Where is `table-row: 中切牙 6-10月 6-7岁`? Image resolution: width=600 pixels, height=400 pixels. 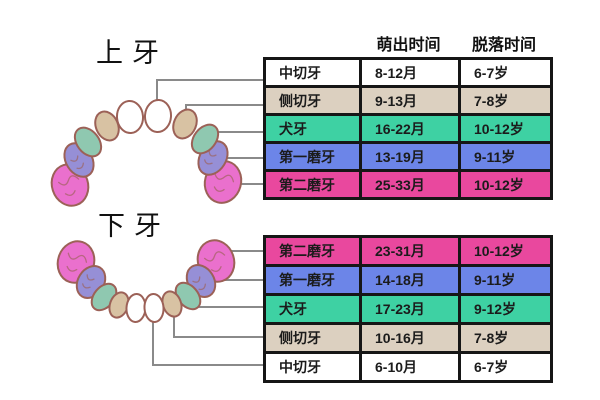
table-row: 中切牙 6-10月 6-7岁 is located at coordinates (408, 367).